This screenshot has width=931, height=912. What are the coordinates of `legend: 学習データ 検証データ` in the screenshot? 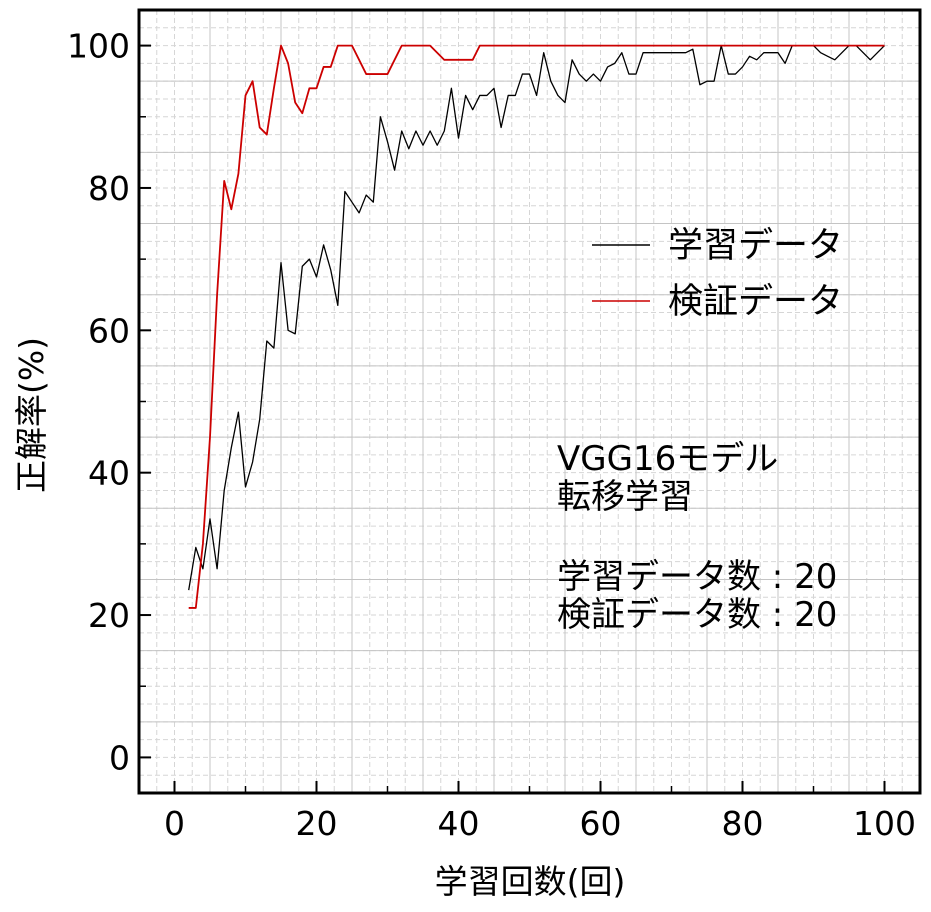 It's located at (717, 274).